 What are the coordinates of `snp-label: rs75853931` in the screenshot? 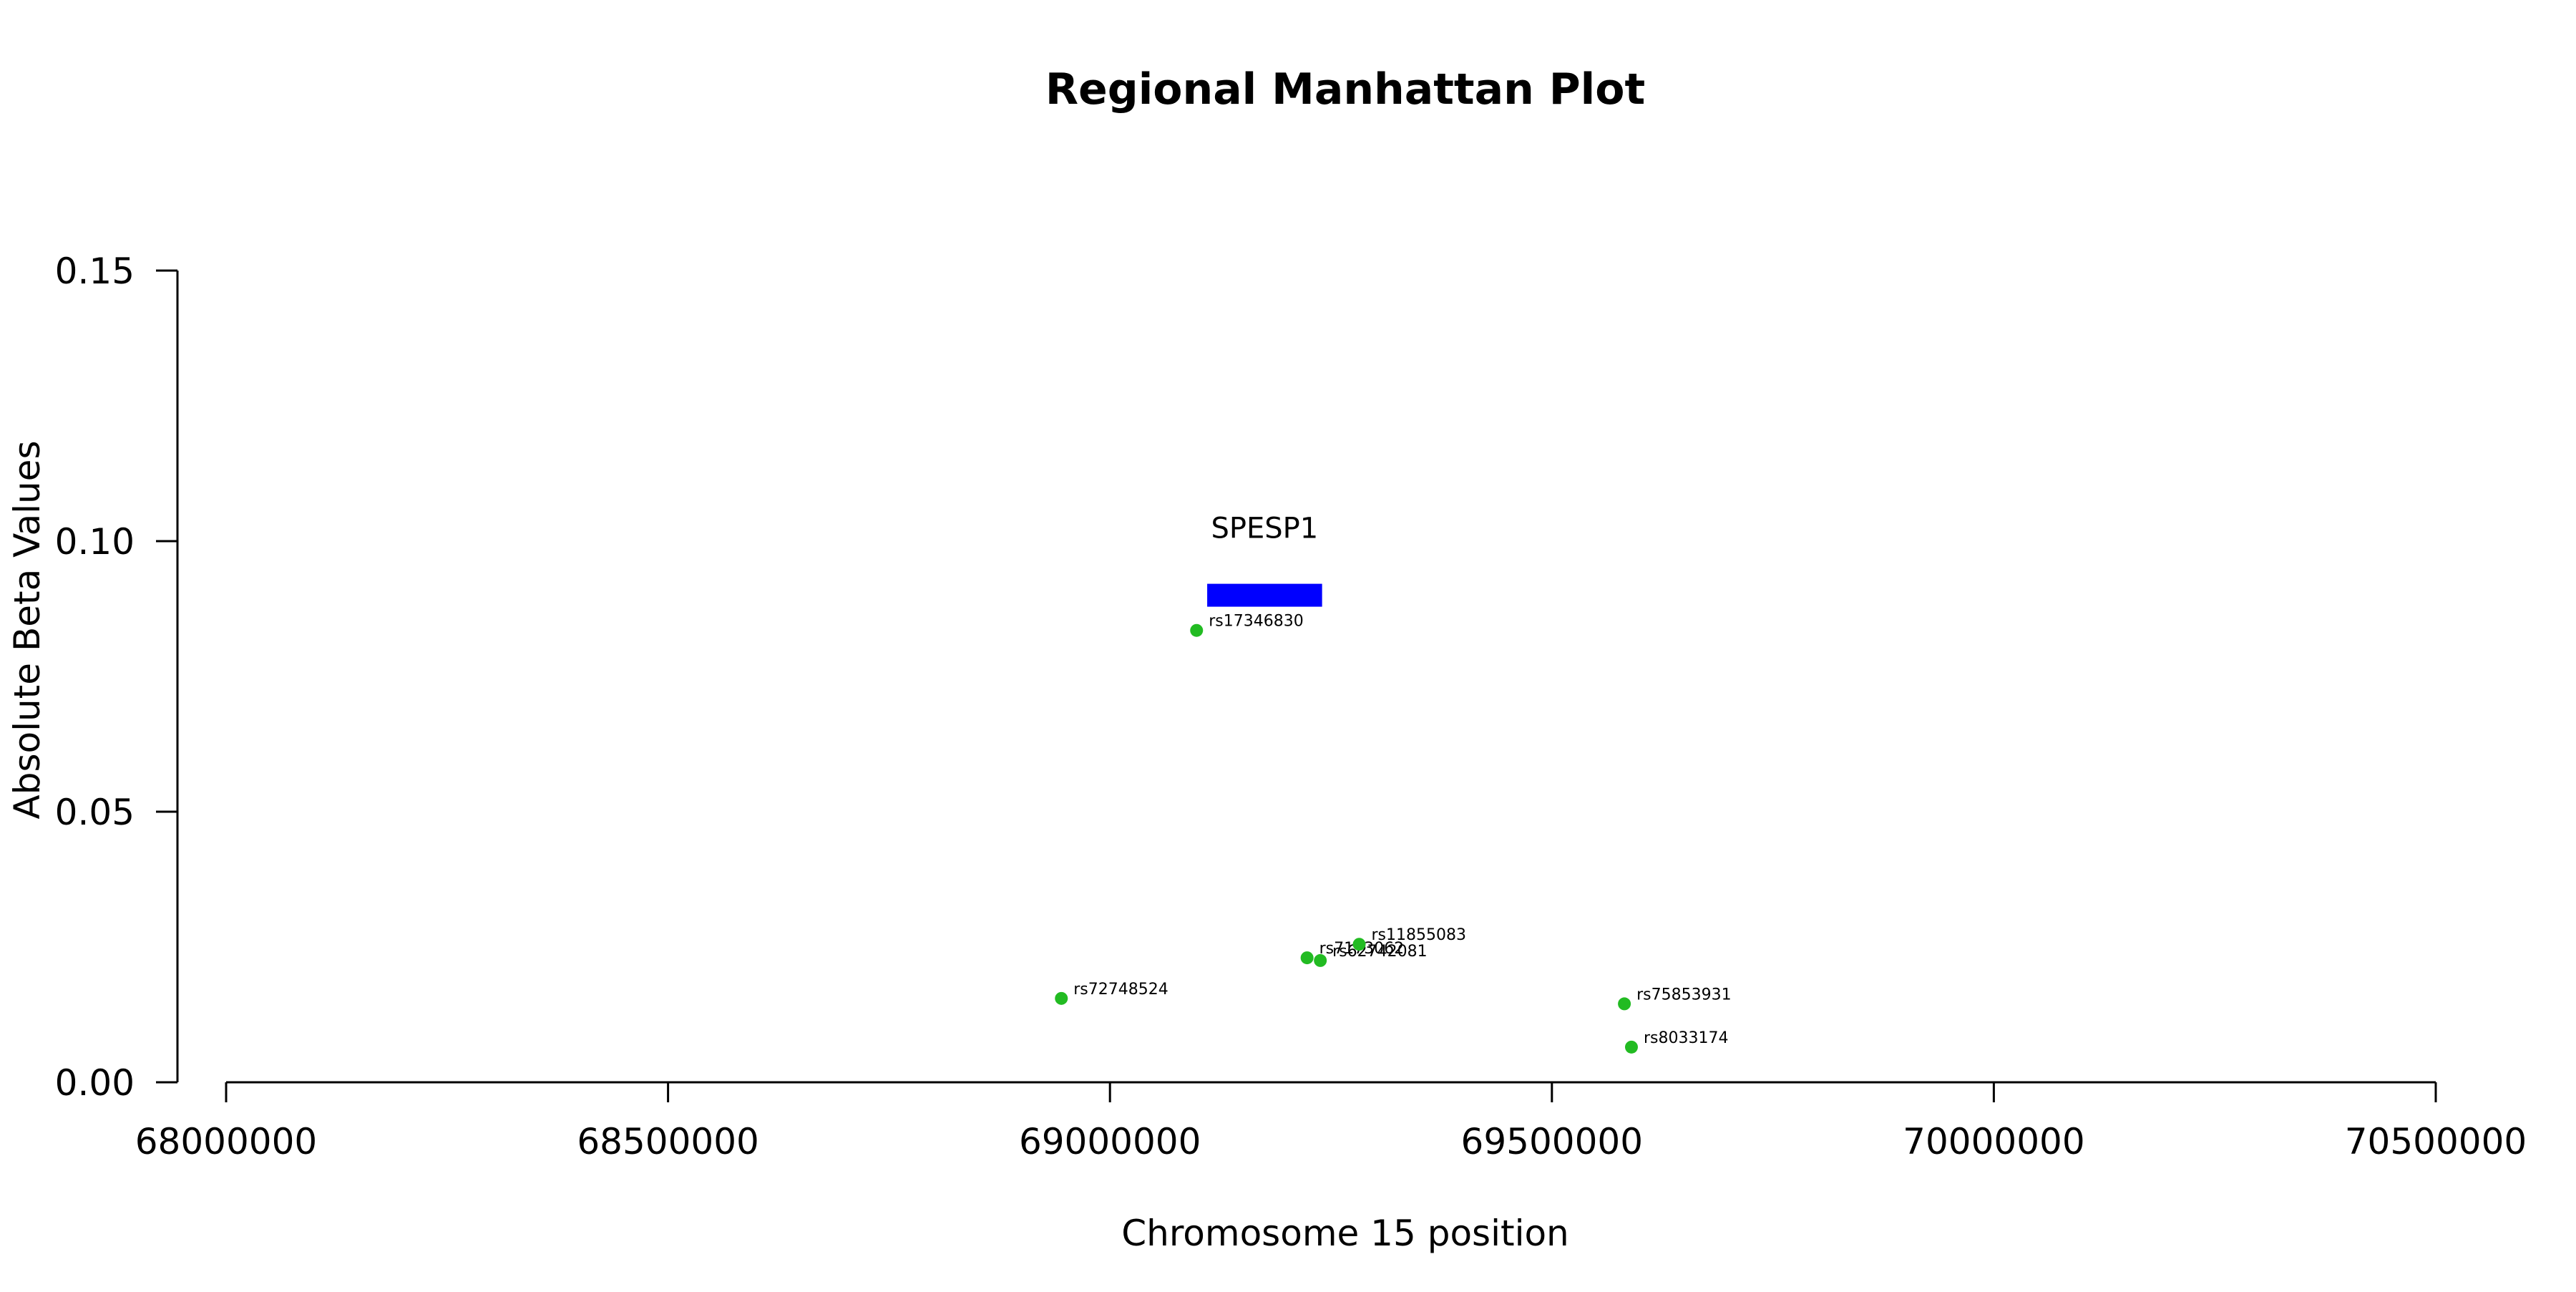 It's located at (1683, 995).